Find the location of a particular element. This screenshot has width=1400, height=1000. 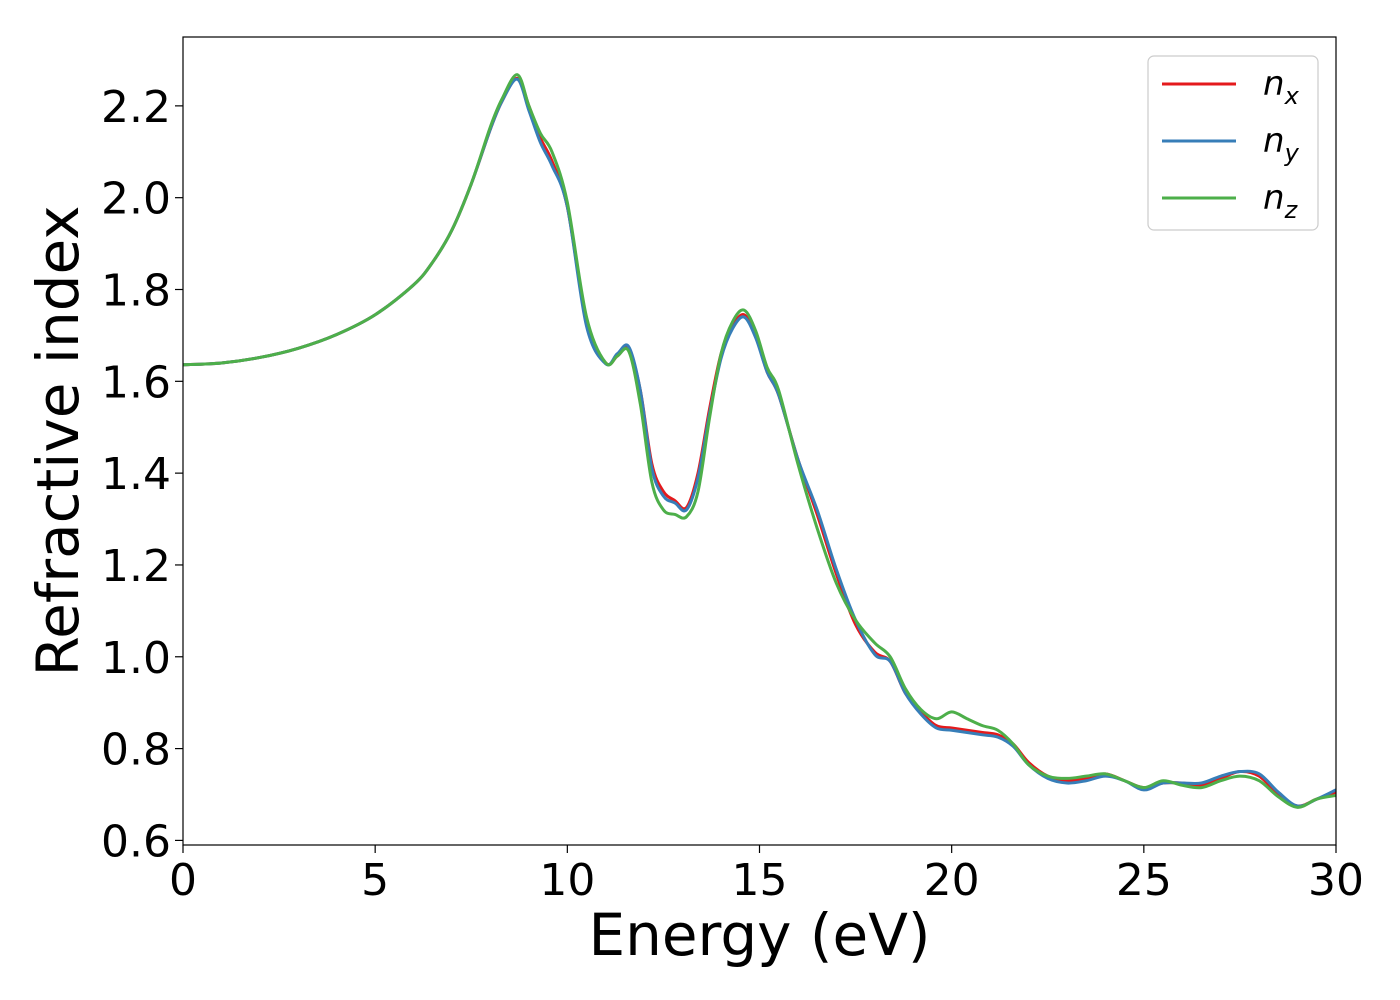

x-axis-ticks: 0 5 10 15 20 25 30 is located at coordinates (766, 875).